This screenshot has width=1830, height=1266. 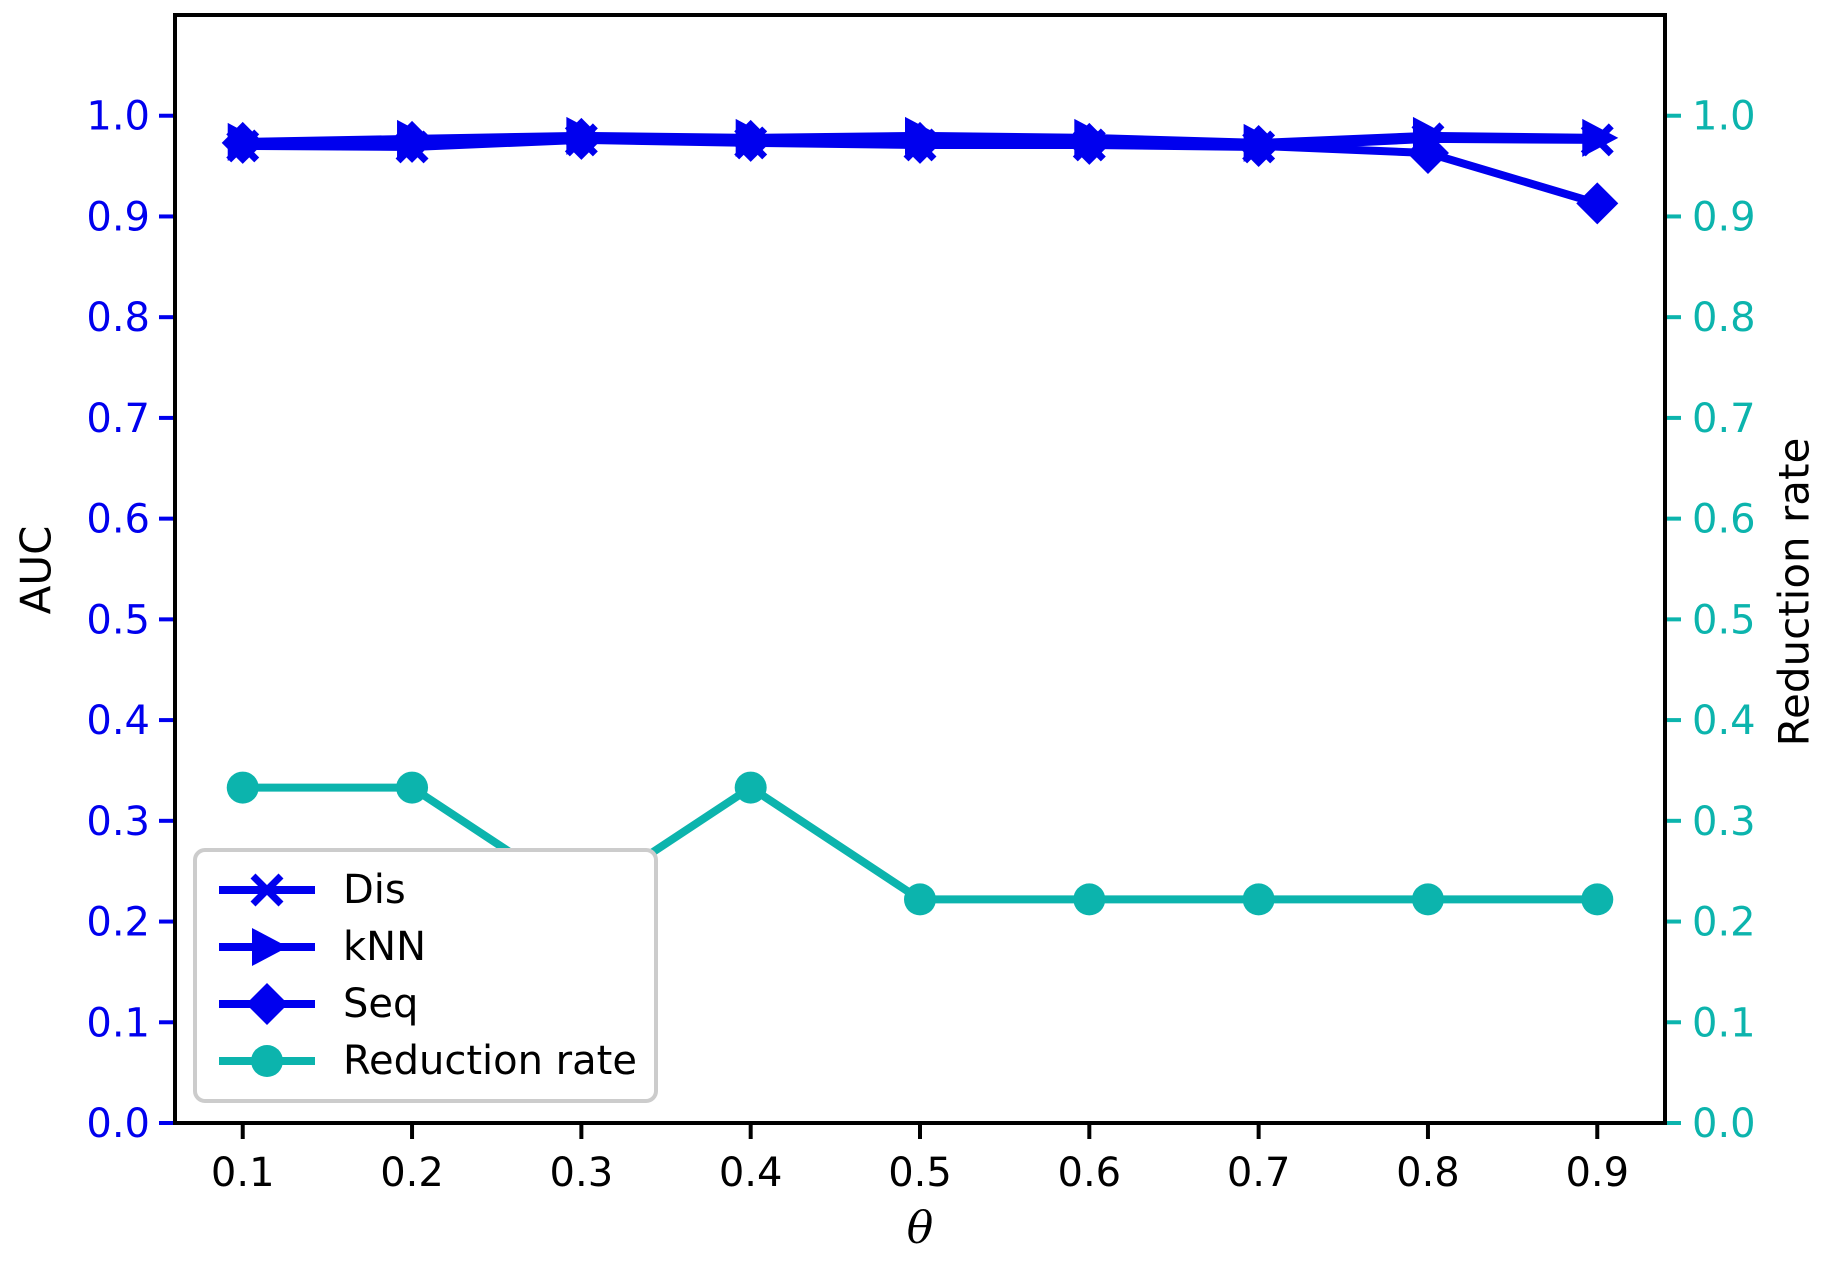 What do you see at coordinates (1597, 1173) in the screenshot?
I see `x-tick-label: 0.9` at bounding box center [1597, 1173].